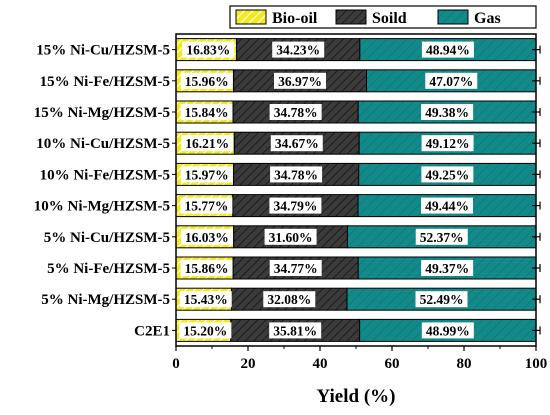 The height and width of the screenshot is (415, 550). I want to click on category-label: 5% Ni-Fe/HZSM-5, so click(108, 269).